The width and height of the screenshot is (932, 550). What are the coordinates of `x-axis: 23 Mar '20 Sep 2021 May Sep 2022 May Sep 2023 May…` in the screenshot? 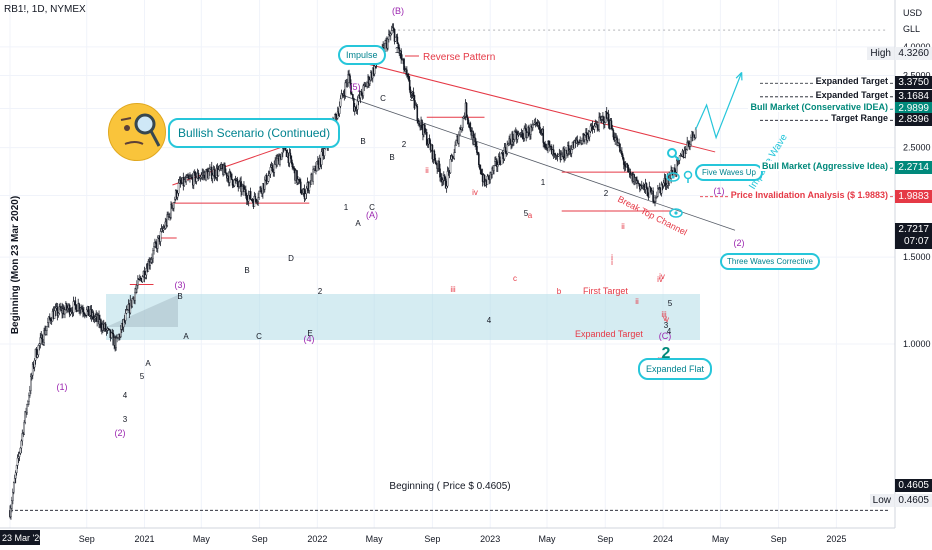 It's located at (447, 538).